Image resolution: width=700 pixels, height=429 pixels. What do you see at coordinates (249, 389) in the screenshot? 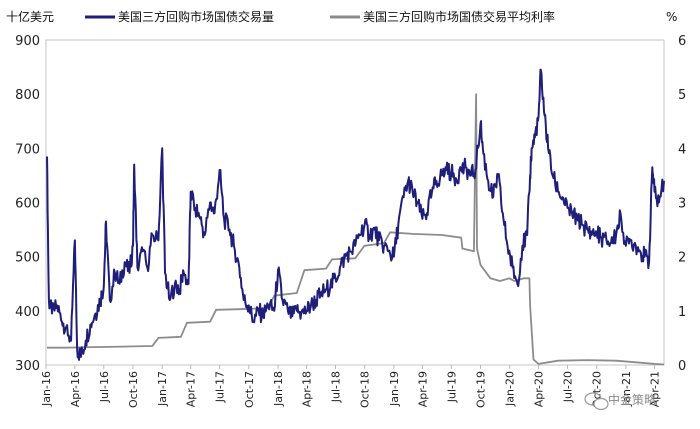
I see `x-tick-label: Oct-17` at bounding box center [249, 389].